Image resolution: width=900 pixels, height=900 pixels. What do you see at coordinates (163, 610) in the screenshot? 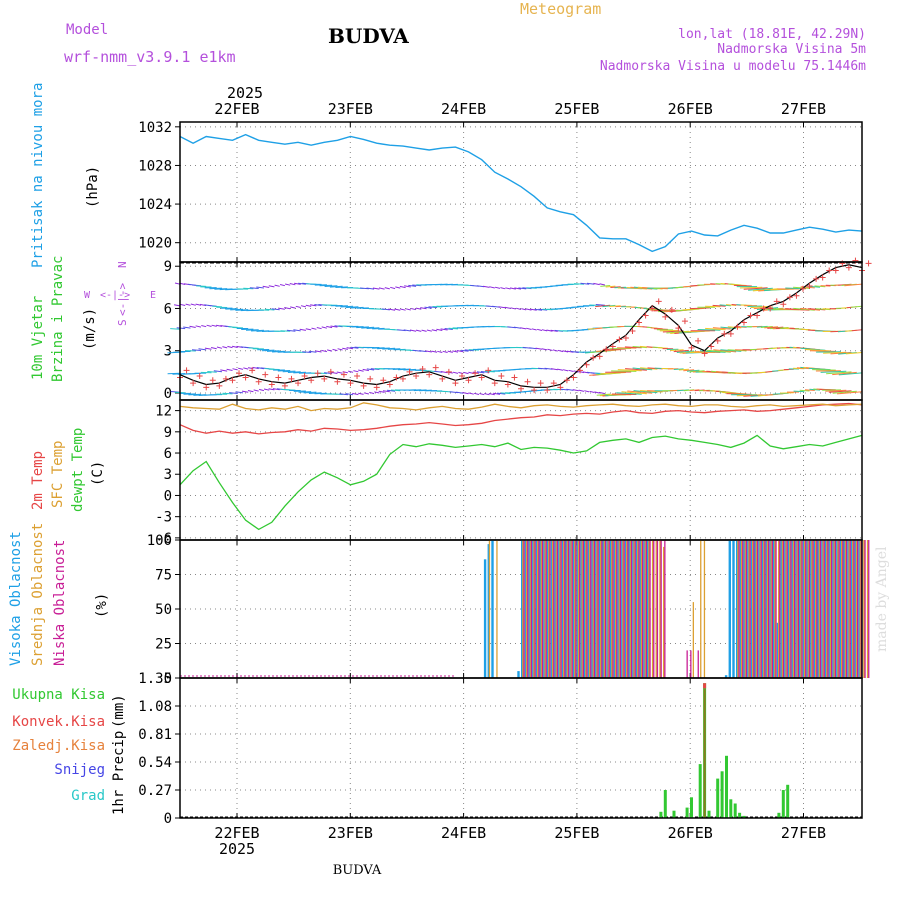
I see `y-tick-label: 50` at bounding box center [163, 610].